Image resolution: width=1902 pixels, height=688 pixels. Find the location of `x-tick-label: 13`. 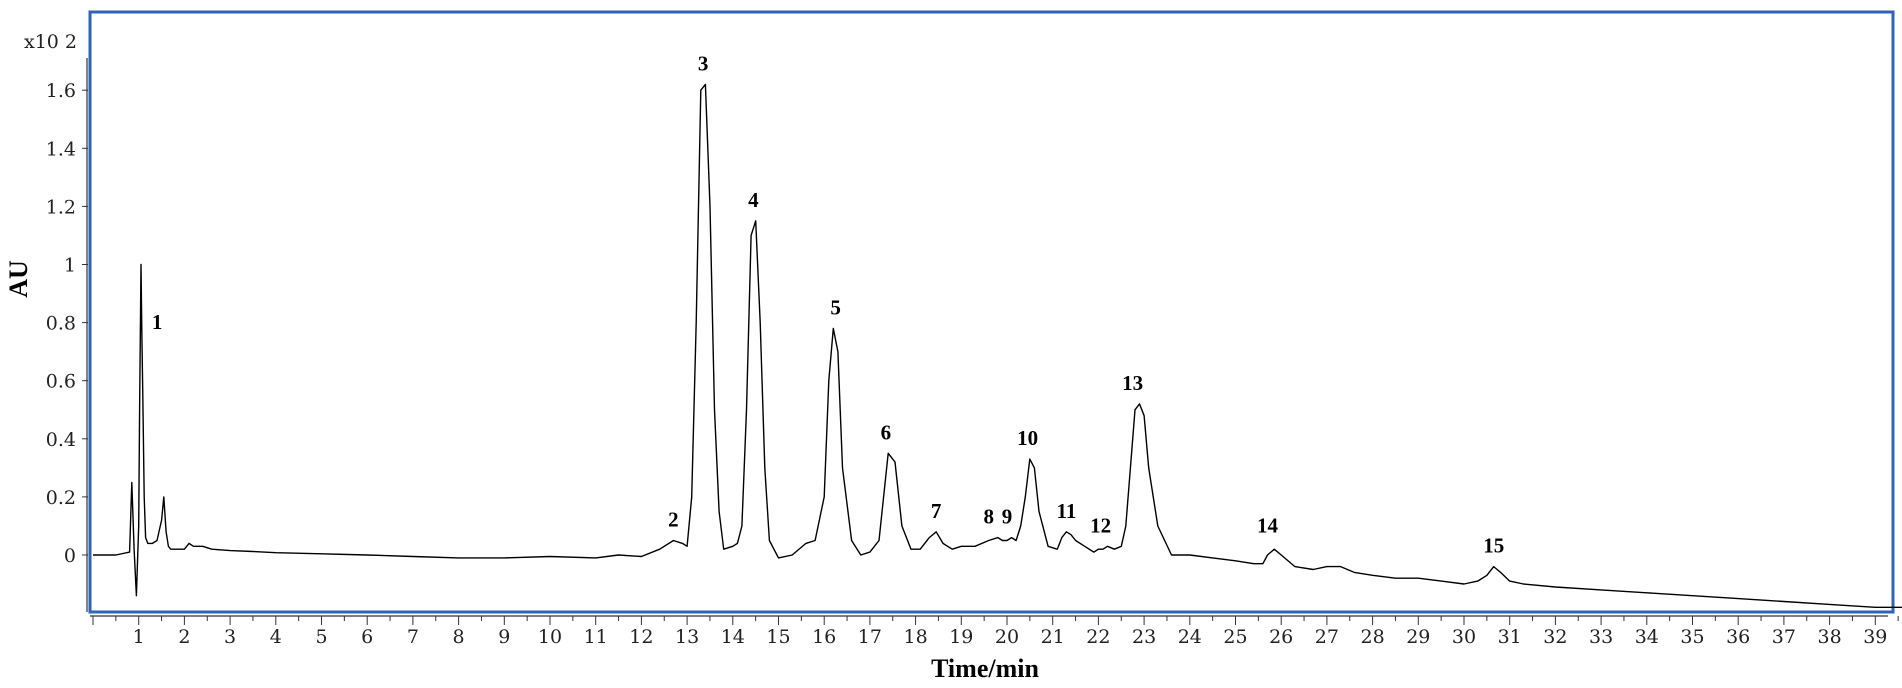

x-tick-label: 13 is located at coordinates (687, 637).